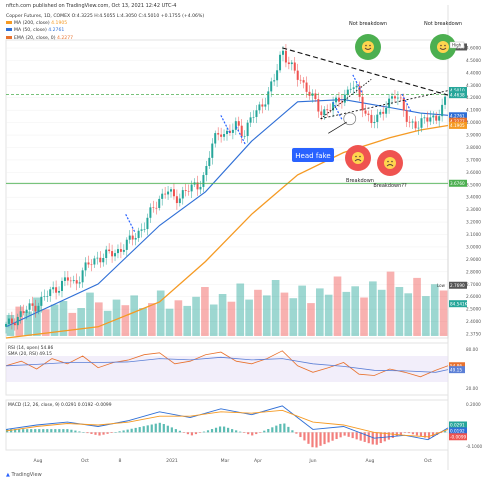 Image resolution: width=494 pixels, height=480 pixels. Describe the element at coordinates (9, 30) in the screenshot. I see `ma50-swatch` at that location.